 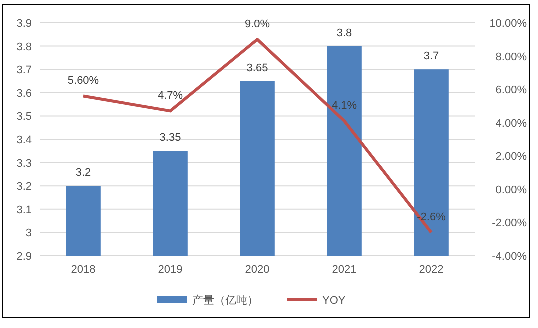 What do you see at coordinates (83, 270) in the screenshot?
I see `x-tick-label: 2018` at bounding box center [83, 270].